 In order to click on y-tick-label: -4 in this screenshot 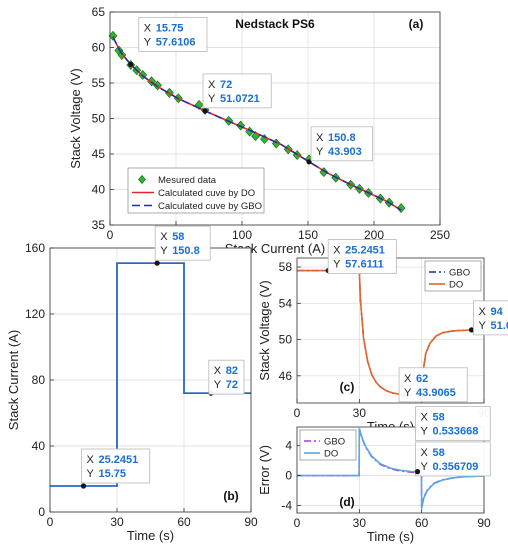, I will do `click(286, 506)`.